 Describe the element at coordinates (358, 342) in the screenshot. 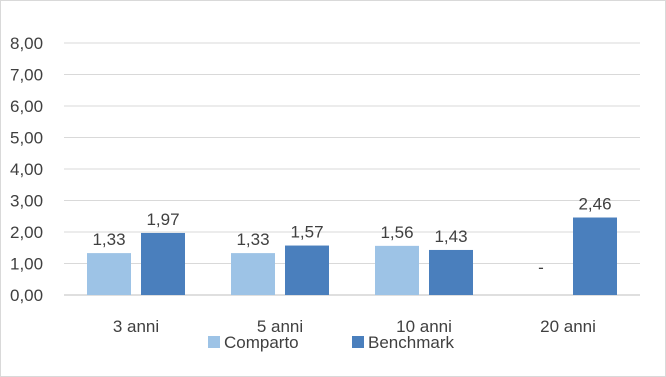

I see `legend-swatch-benchmark` at that location.